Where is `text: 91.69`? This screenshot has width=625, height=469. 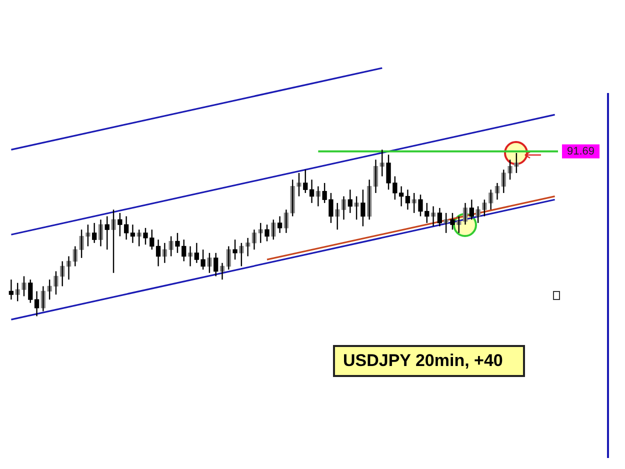
text: 91.69 is located at coordinates (581, 151).